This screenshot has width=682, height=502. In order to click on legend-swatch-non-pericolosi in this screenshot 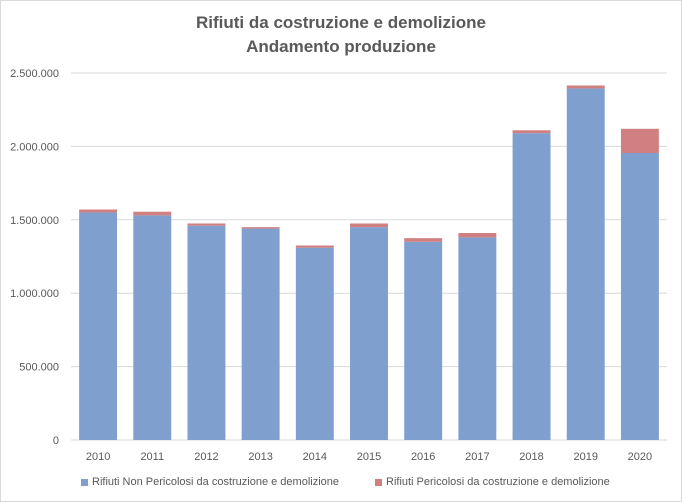, I will do `click(84, 482)`.